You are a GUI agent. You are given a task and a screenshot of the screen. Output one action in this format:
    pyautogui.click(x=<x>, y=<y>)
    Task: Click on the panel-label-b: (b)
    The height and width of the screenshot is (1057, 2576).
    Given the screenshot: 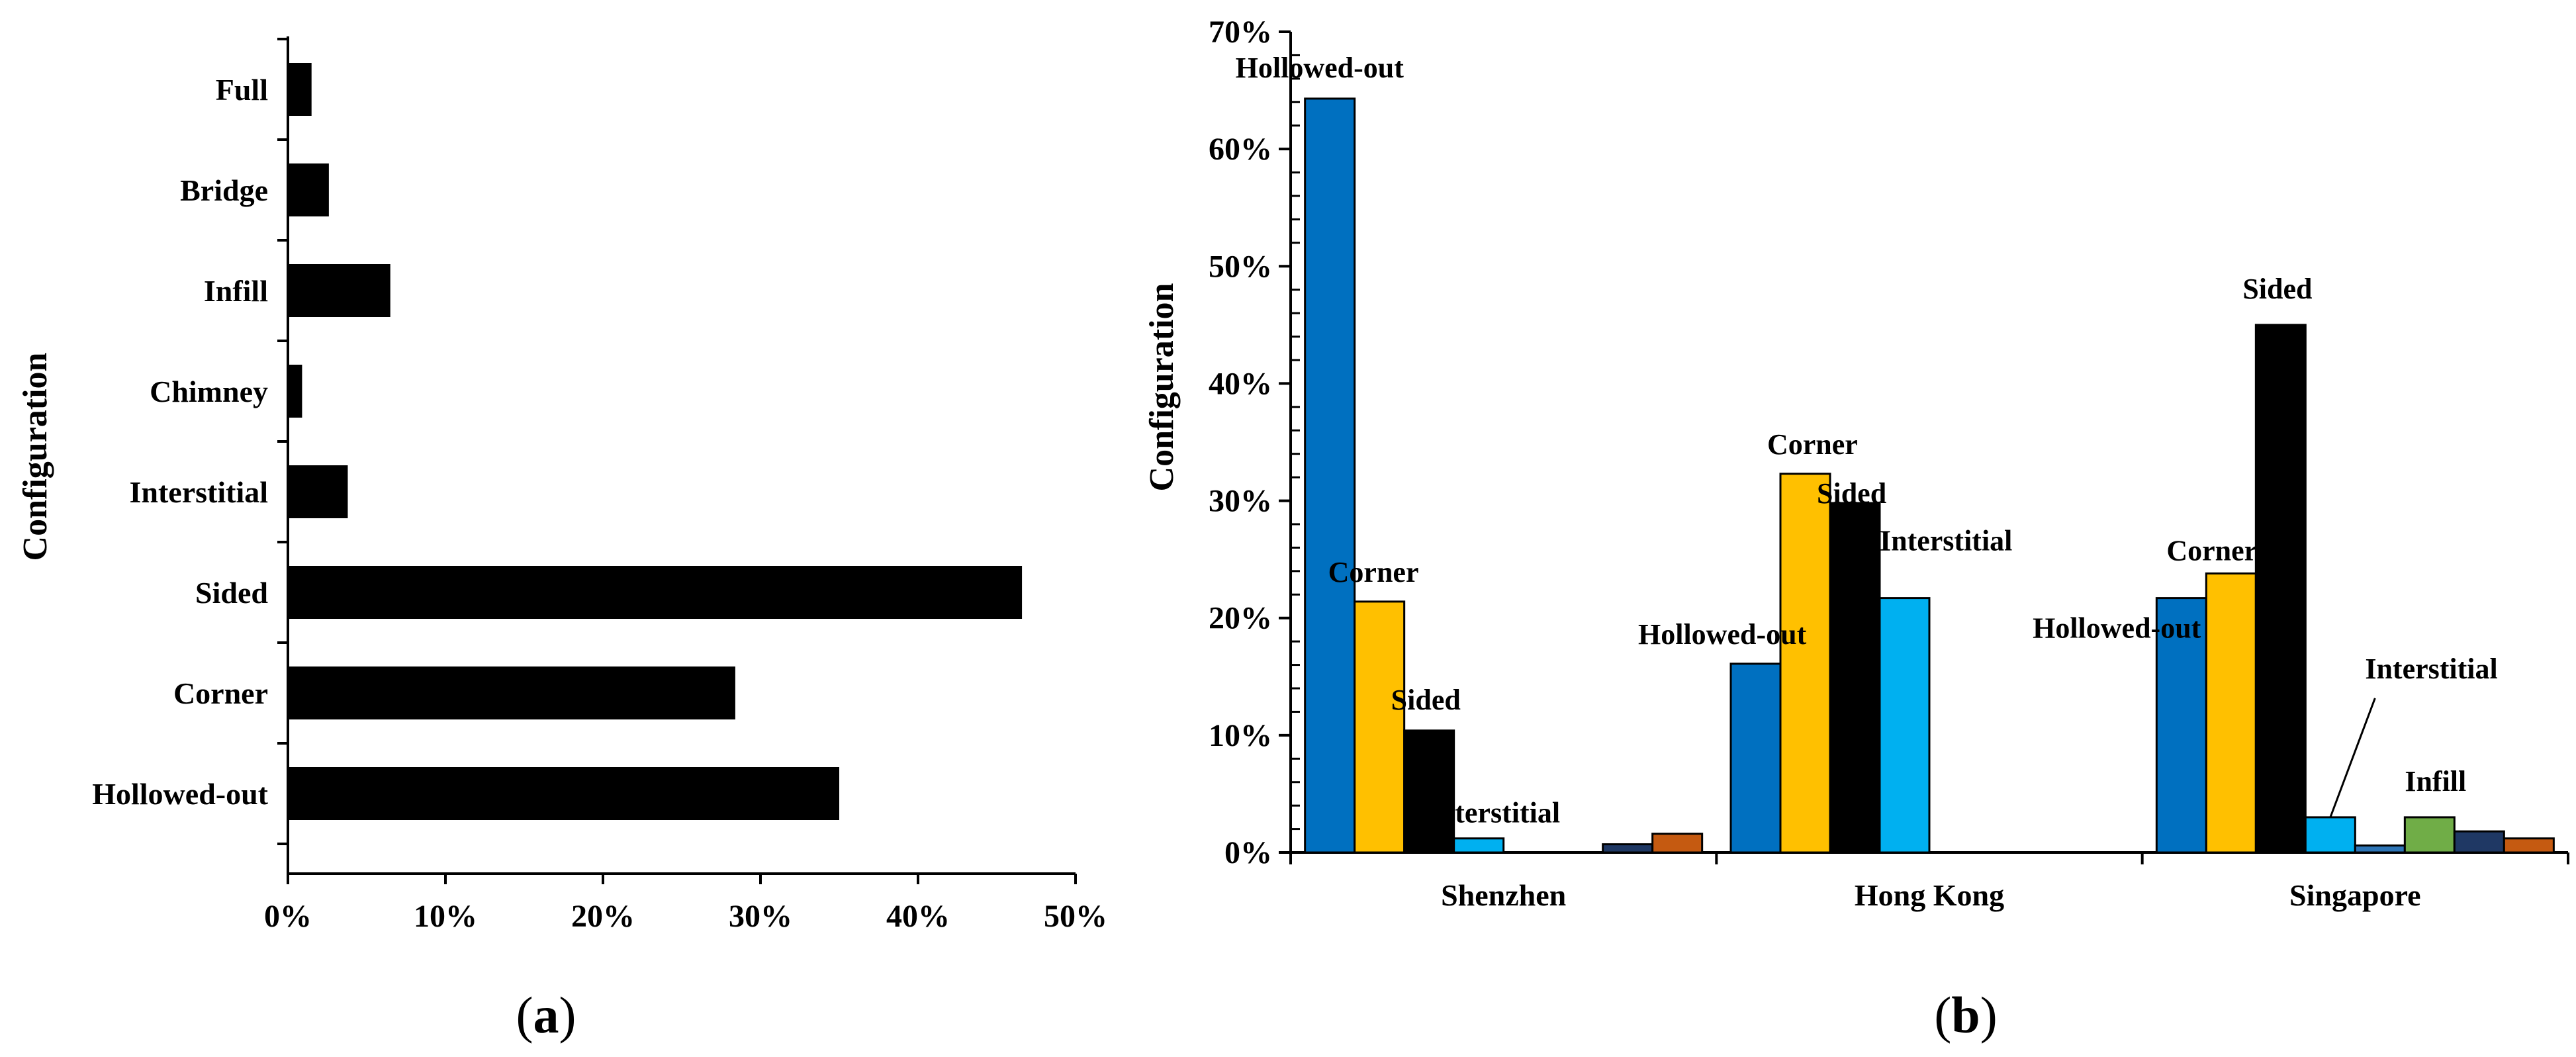 What is the action you would take?
    pyautogui.click(x=1965, y=1015)
    